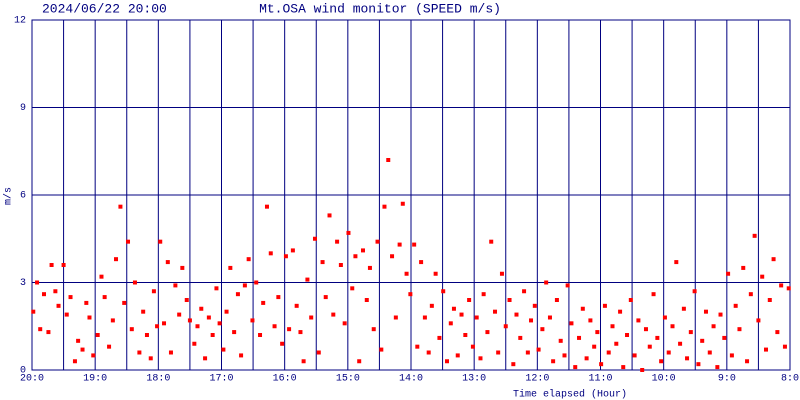 The image size is (800, 400). What do you see at coordinates (411, 379) in the screenshot?
I see `x-tick-label: 14:0` at bounding box center [411, 379].